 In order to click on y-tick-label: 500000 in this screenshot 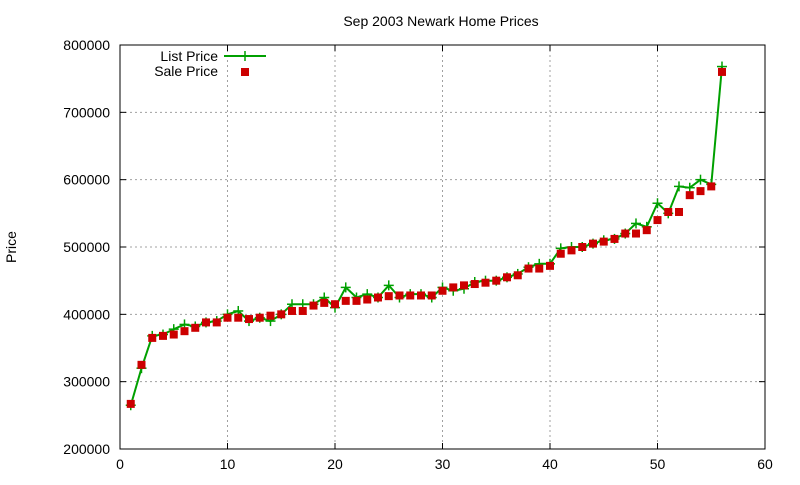, I will do `click(86, 247)`.